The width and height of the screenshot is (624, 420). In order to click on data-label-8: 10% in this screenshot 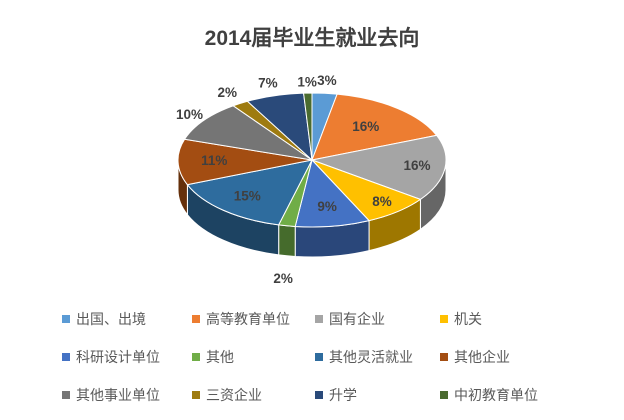, I will do `click(189, 114)`.